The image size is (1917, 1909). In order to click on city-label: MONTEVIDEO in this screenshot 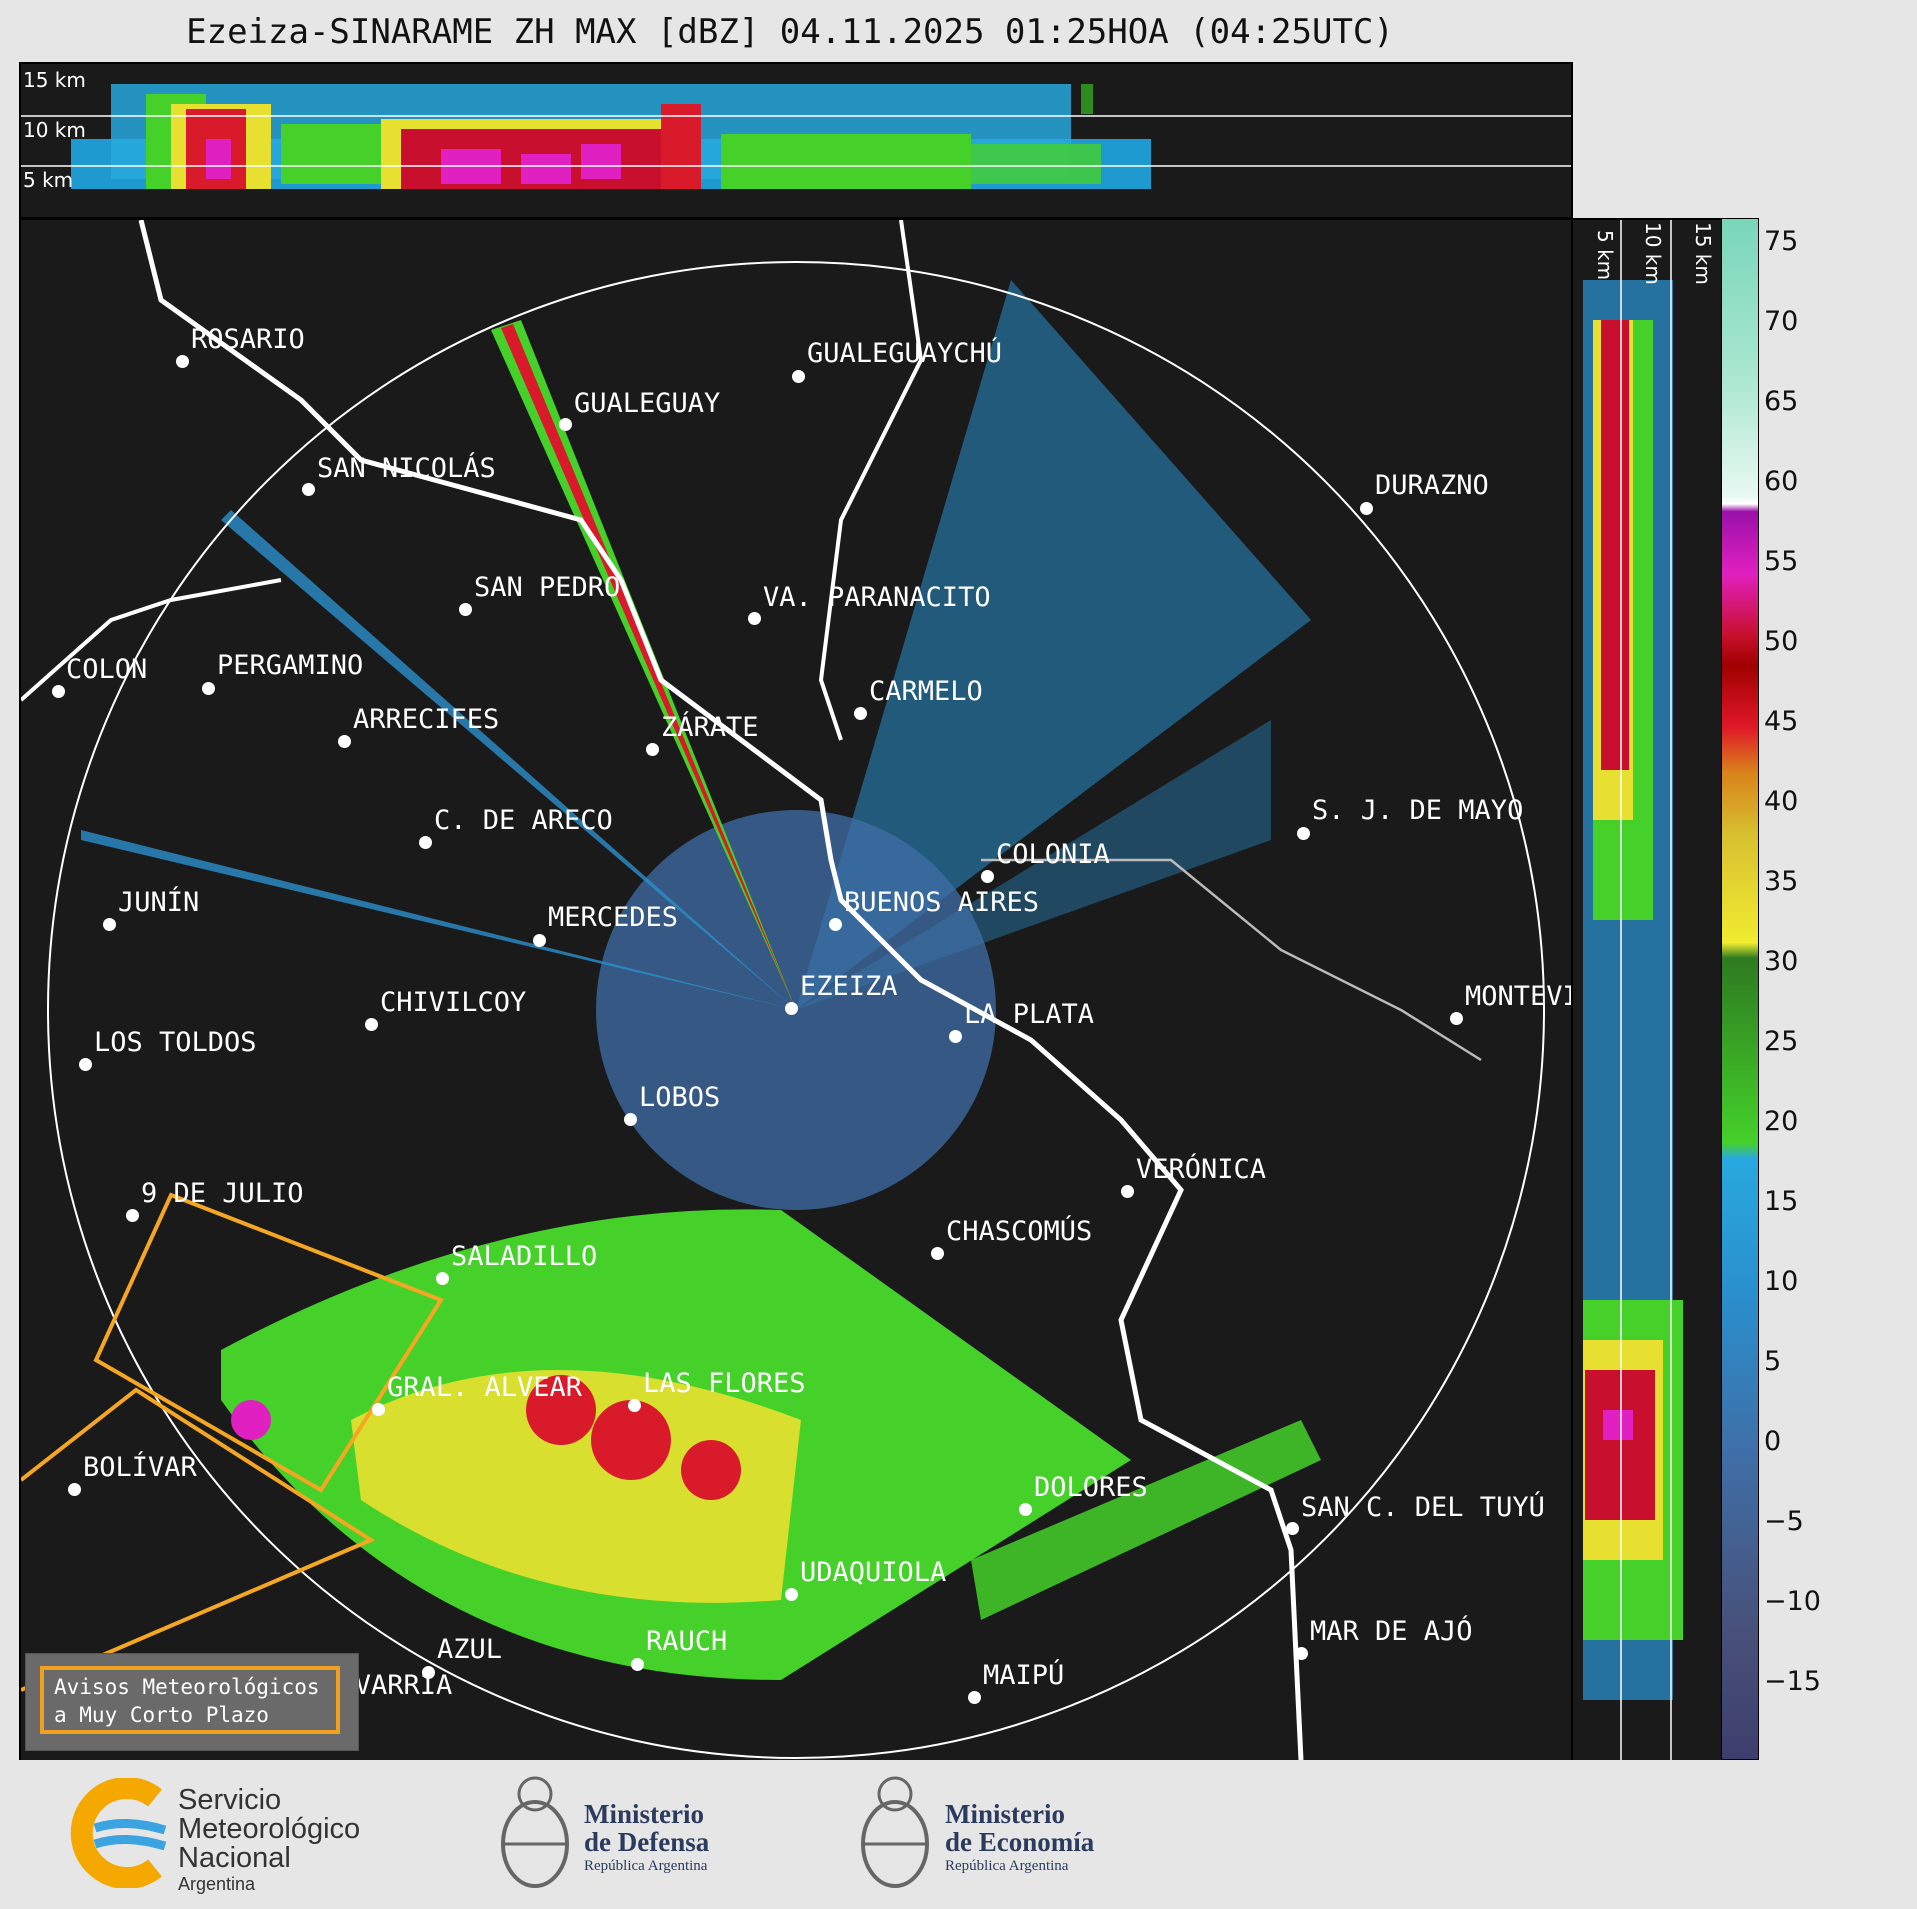, I will do `click(1518, 996)`.